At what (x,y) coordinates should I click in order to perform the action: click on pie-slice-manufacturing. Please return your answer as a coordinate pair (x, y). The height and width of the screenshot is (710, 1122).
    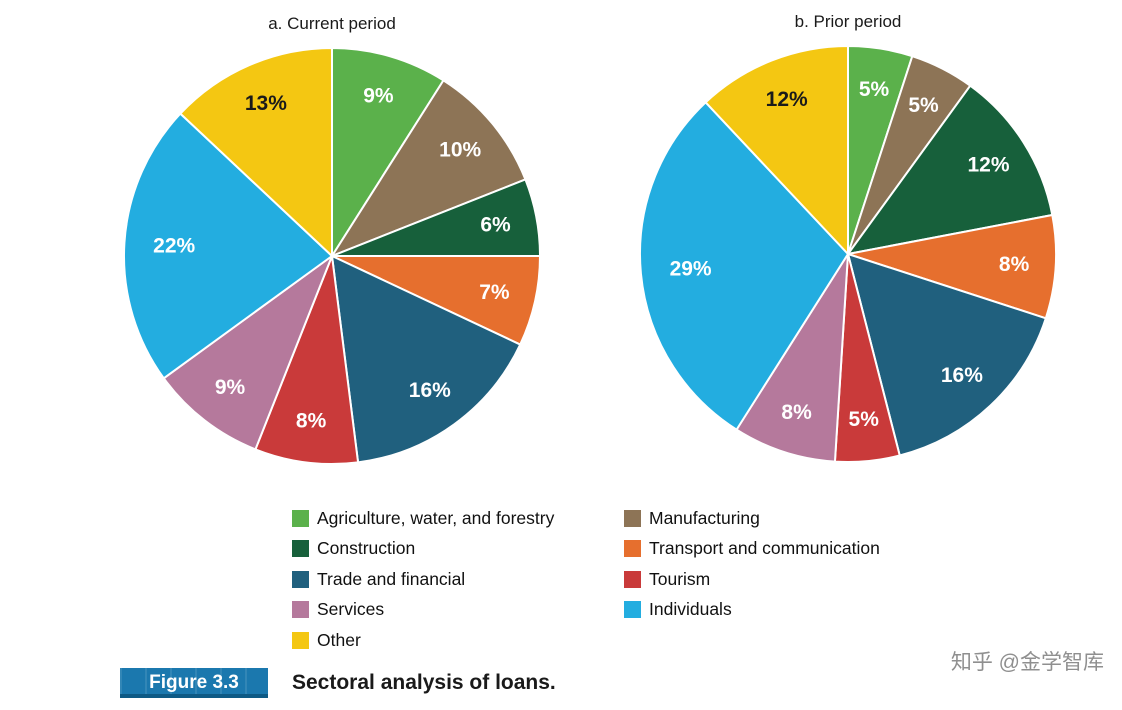
    Looking at the image, I should click on (429, 168).